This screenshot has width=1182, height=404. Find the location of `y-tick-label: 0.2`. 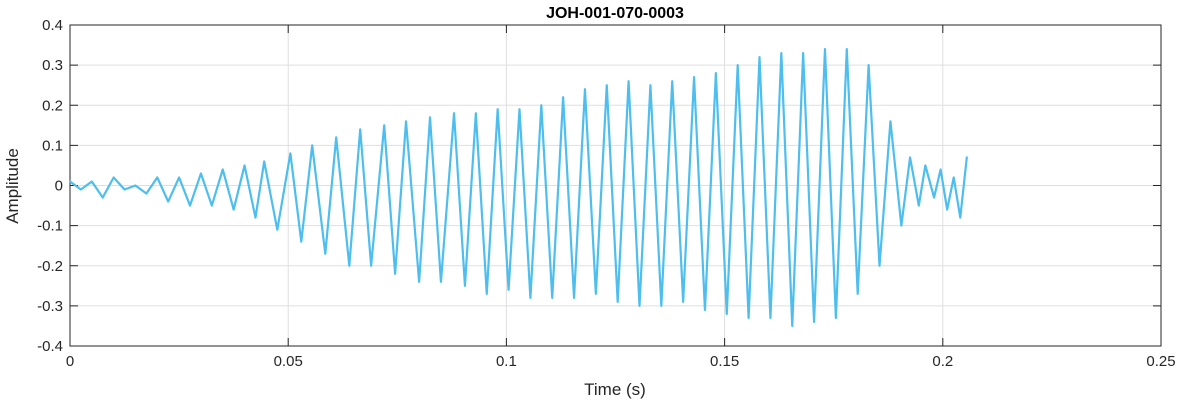

y-tick-label: 0.2 is located at coordinates (52, 105).